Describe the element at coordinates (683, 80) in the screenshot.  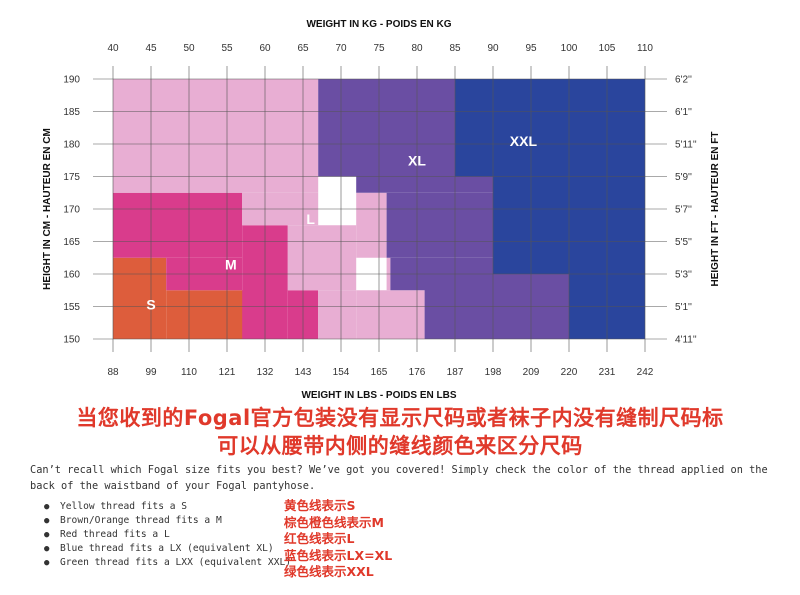
I see `y-tick-label-ft: 6'2''` at that location.